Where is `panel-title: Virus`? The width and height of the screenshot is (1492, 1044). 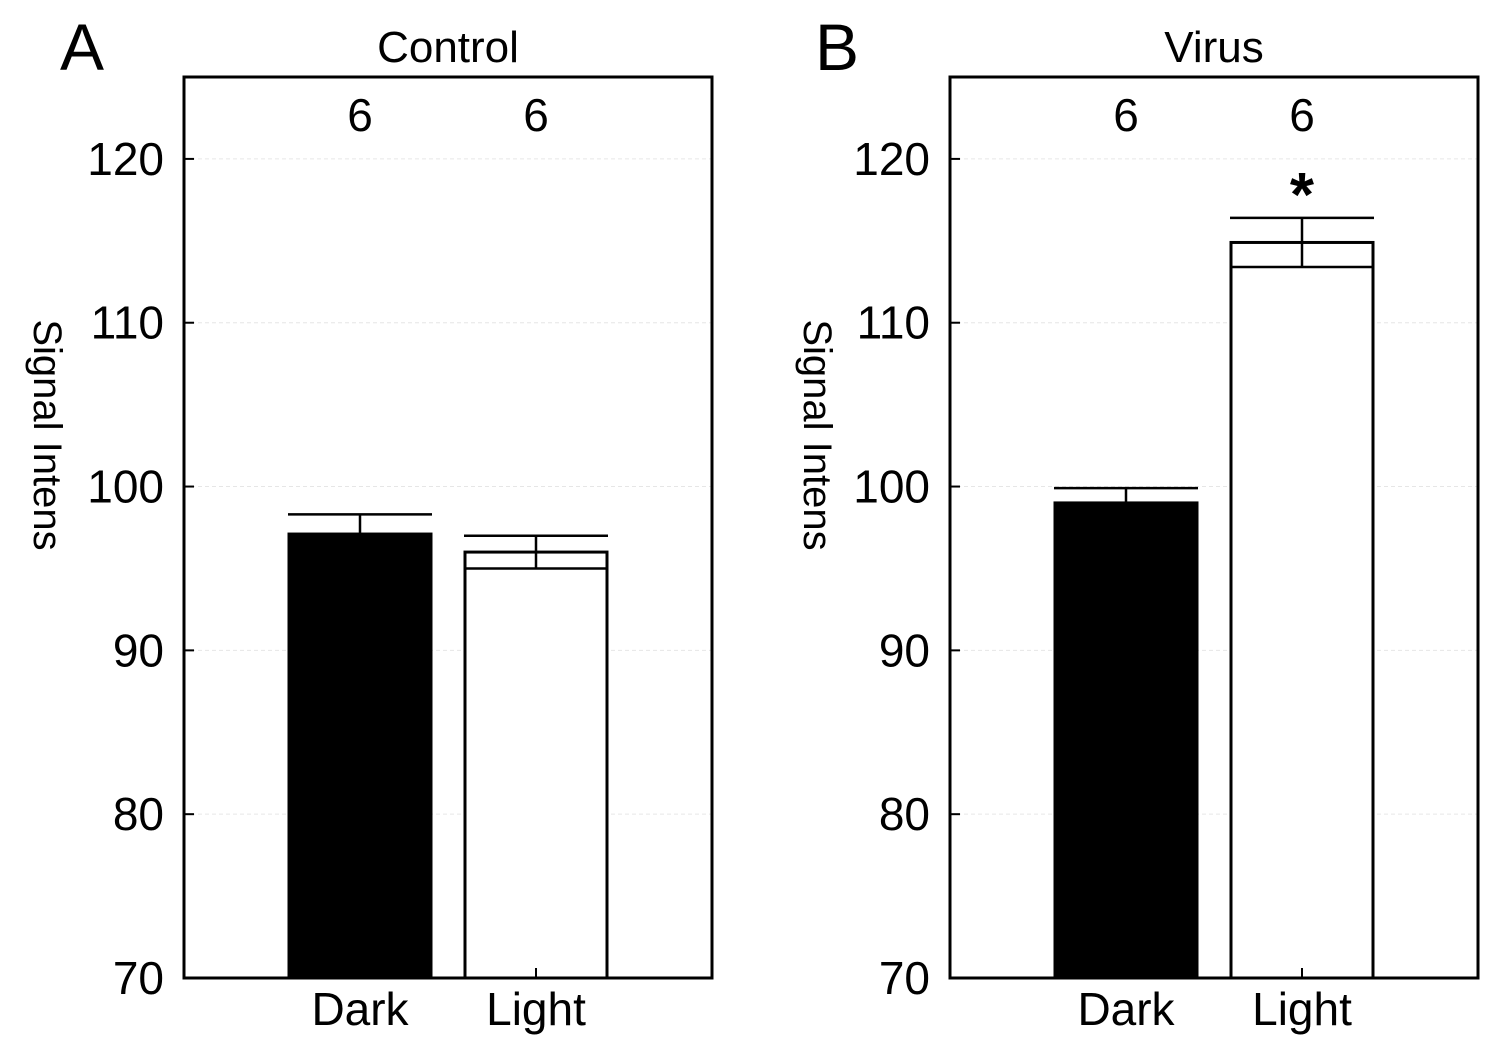
panel-title: Virus is located at coordinates (1213, 47).